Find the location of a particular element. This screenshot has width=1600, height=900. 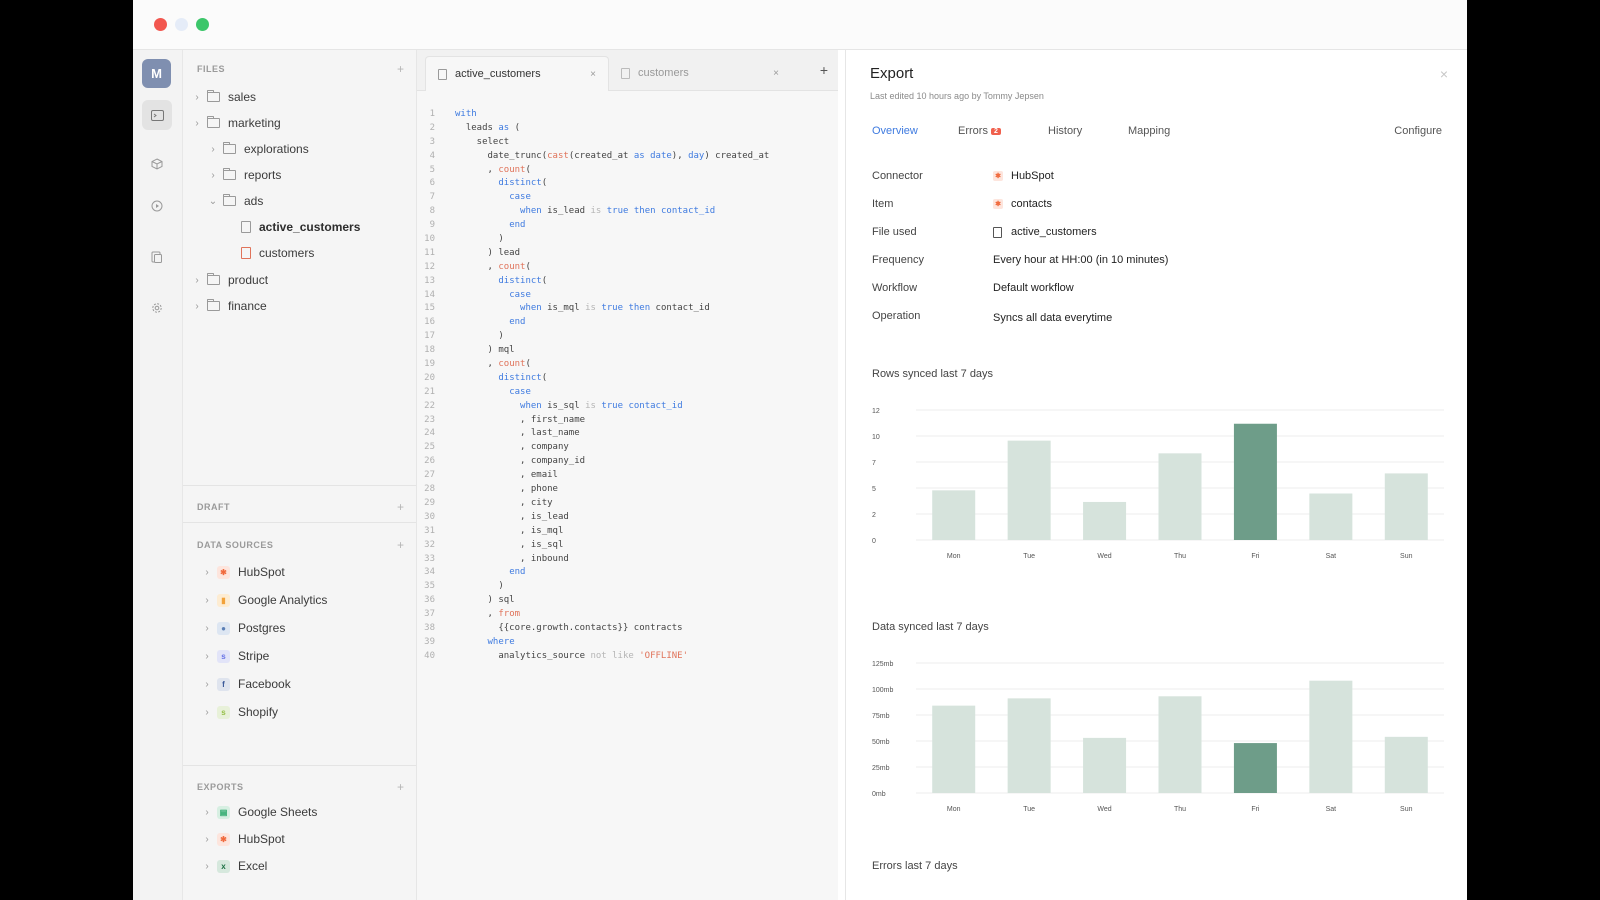

y-tick-label: 50mb is located at coordinates (881, 742).